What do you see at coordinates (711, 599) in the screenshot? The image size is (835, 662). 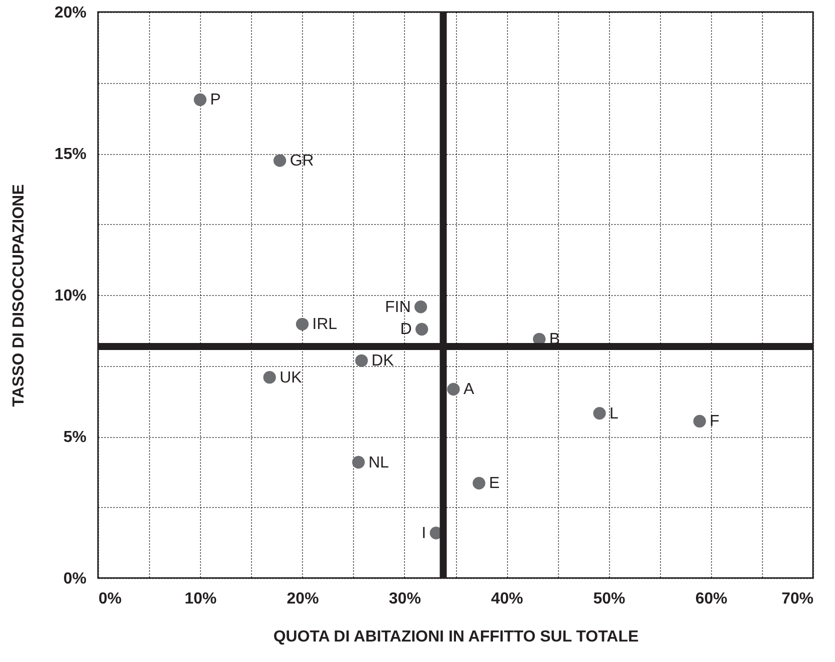 I see `x-tick-label: 60%` at bounding box center [711, 599].